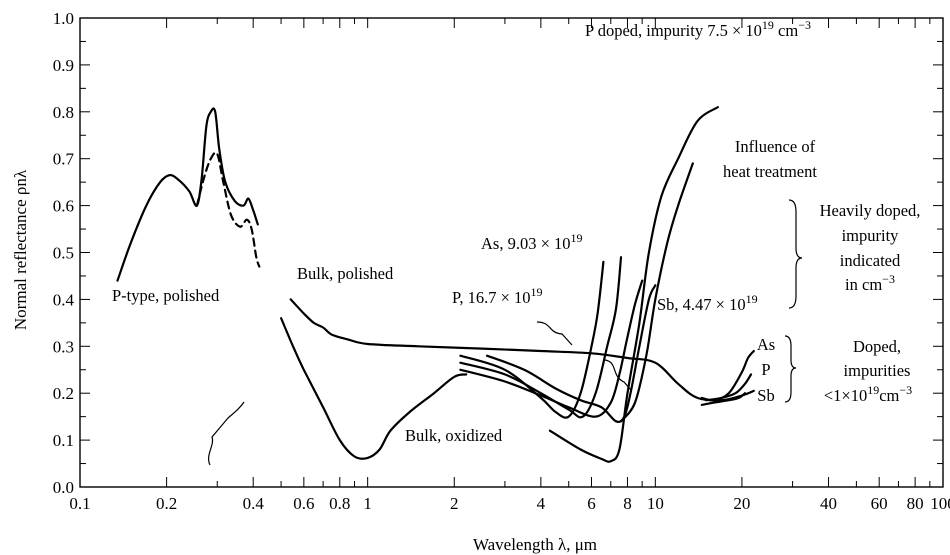 The image size is (950, 555). Describe the element at coordinates (940, 503) in the screenshot. I see `x-tick-label: 100` at that location.